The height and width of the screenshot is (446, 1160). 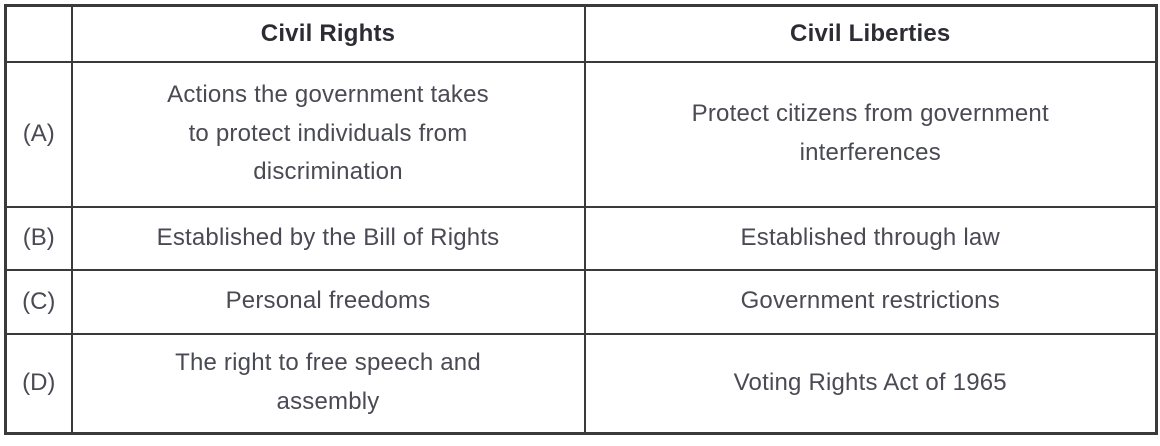 I want to click on header-civil-liberties: Civil Liberties, so click(x=870, y=33).